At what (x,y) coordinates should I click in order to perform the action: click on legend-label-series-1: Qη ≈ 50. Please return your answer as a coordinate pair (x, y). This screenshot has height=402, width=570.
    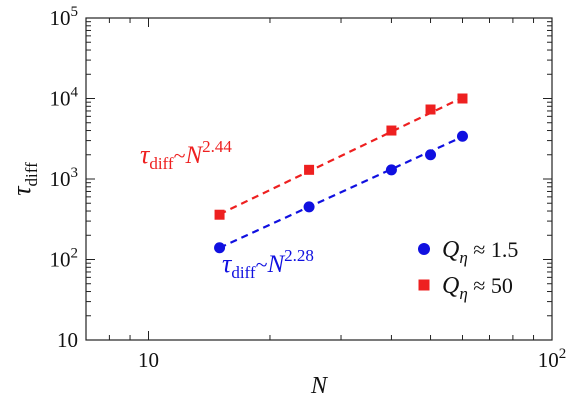
    Looking at the image, I should click on (477, 288).